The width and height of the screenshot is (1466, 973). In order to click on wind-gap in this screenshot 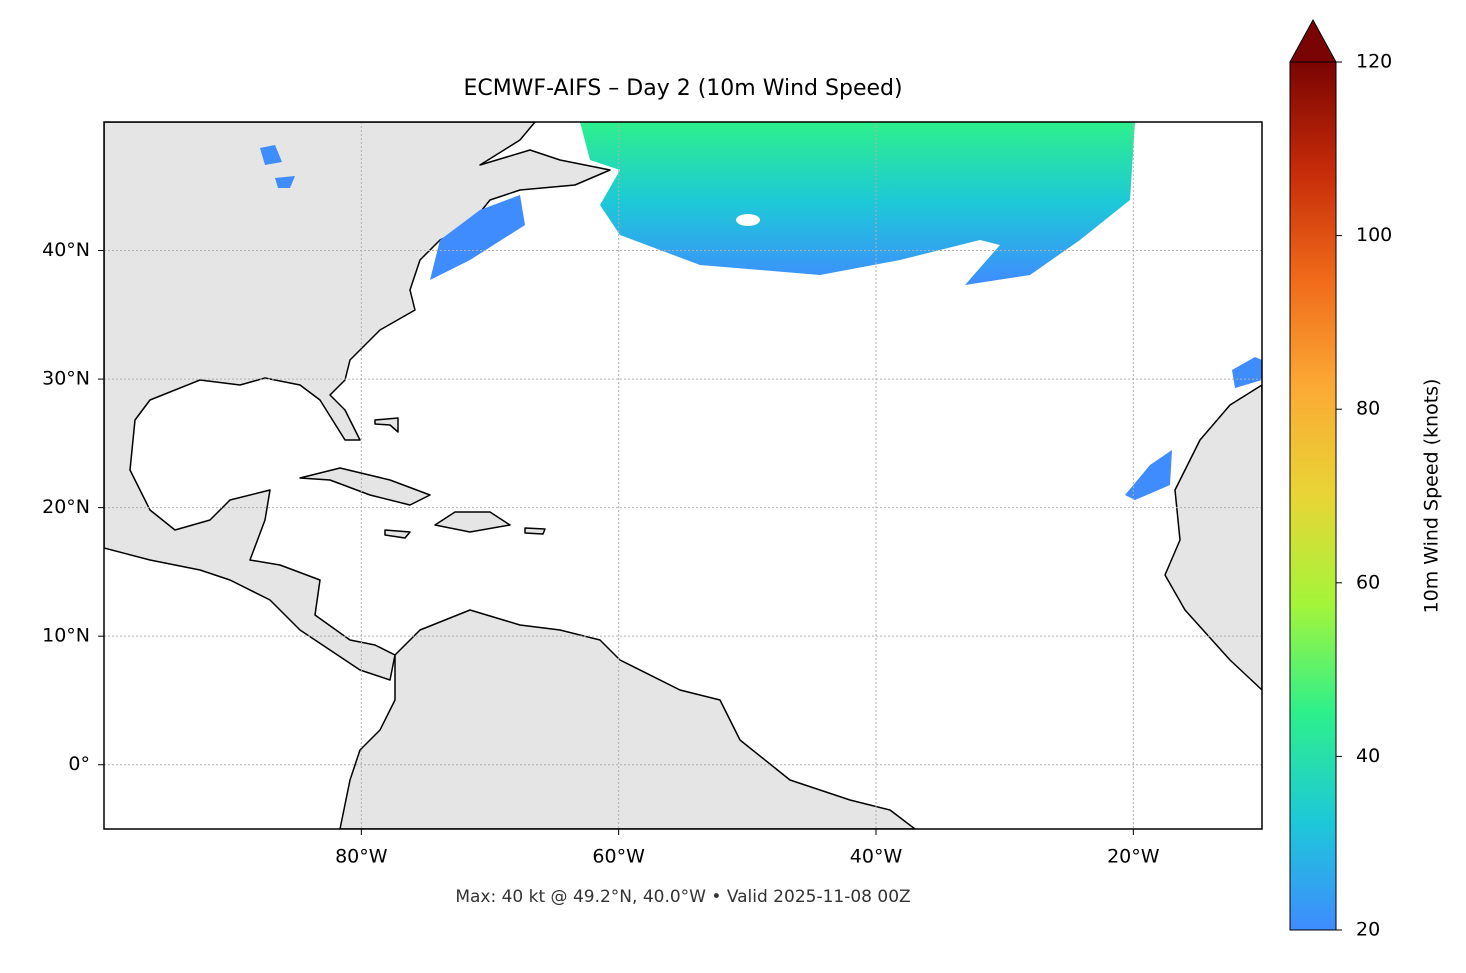, I will do `click(748, 220)`.